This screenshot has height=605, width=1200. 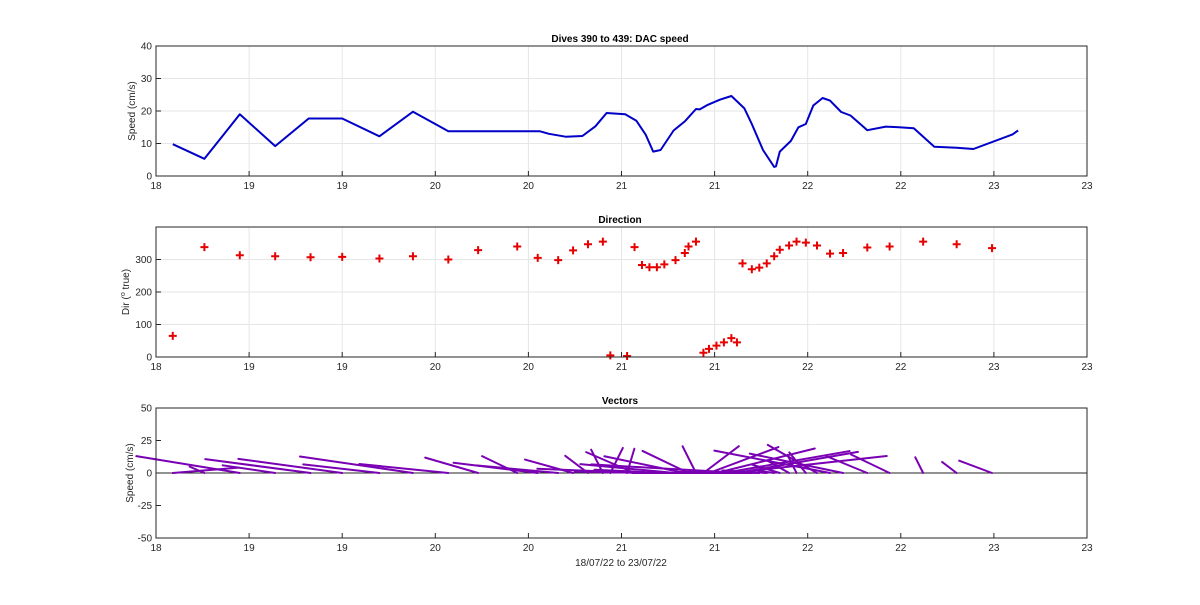 I want to click on y-tick-label: 50, so click(x=147, y=409).